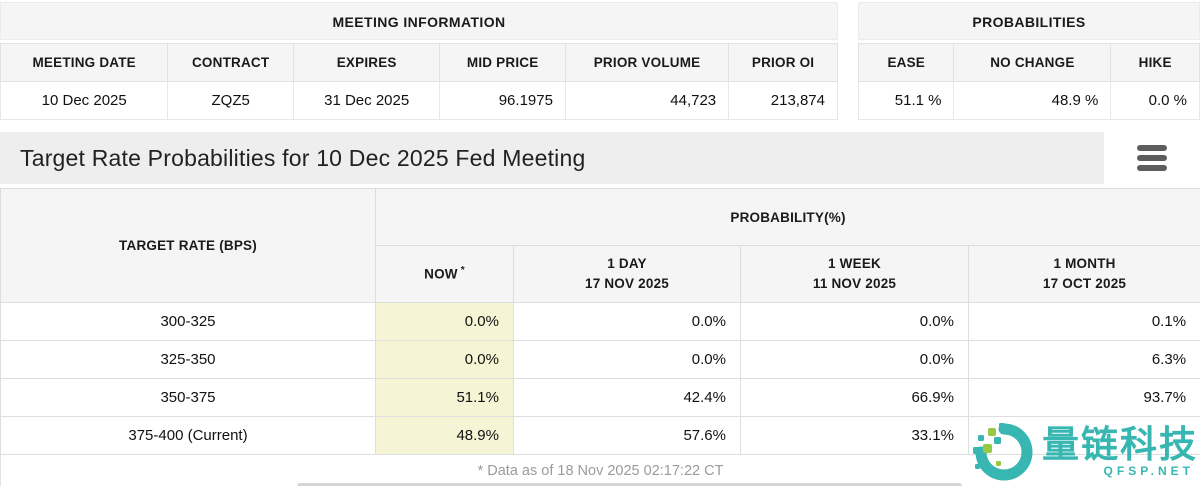 This screenshot has width=1200, height=486. I want to click on ease-cell: 51.1 %, so click(906, 100).